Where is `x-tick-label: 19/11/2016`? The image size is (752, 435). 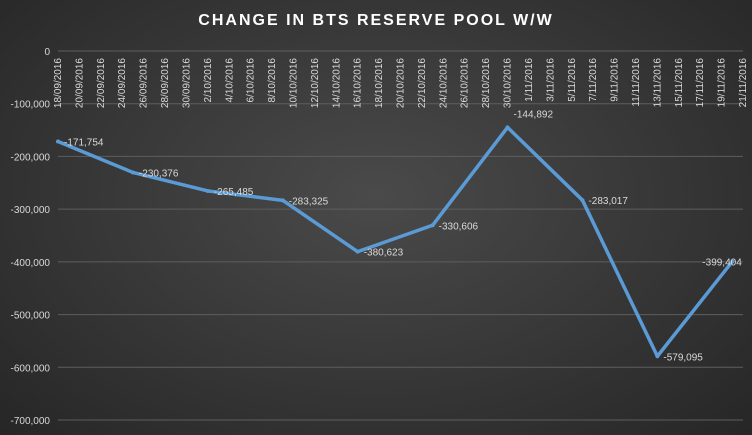 x-tick-label: 19/11/2016 is located at coordinates (722, 83).